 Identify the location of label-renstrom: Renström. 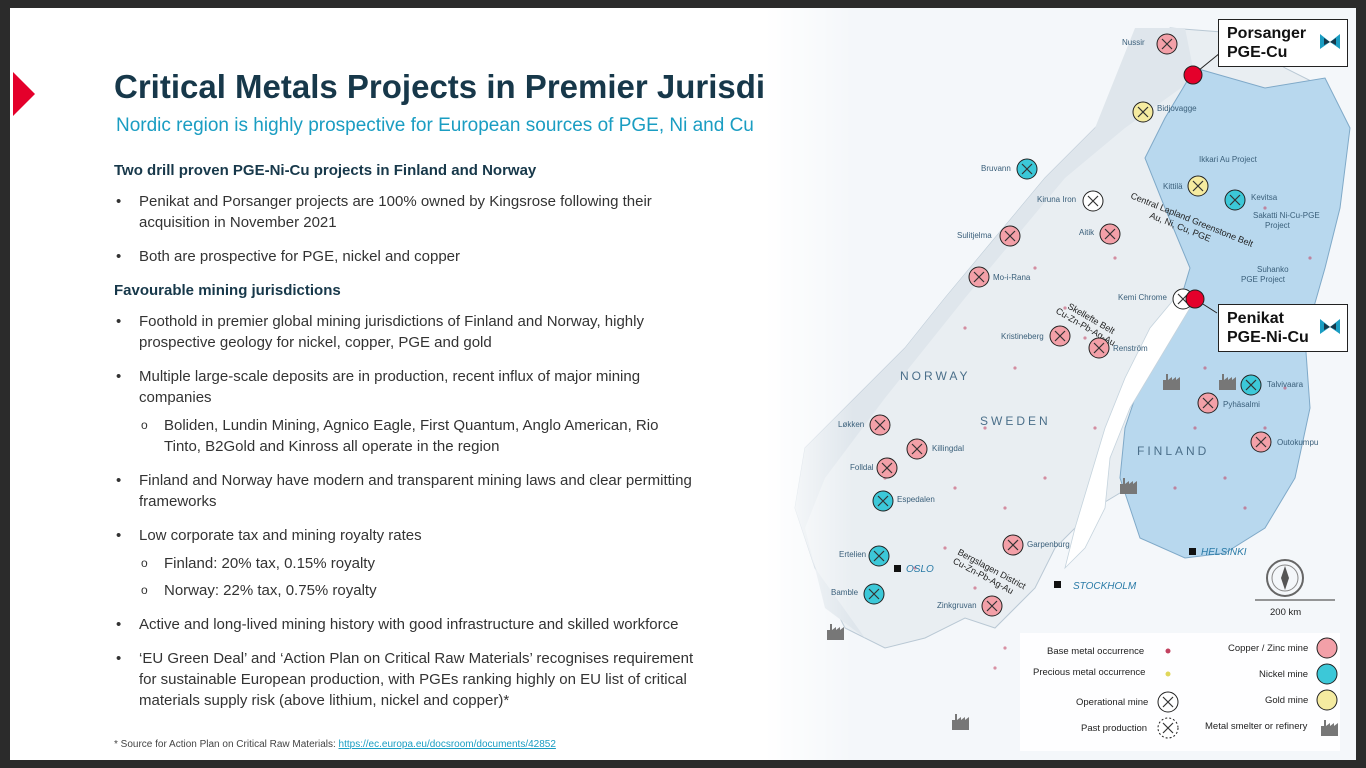
(1130, 348).